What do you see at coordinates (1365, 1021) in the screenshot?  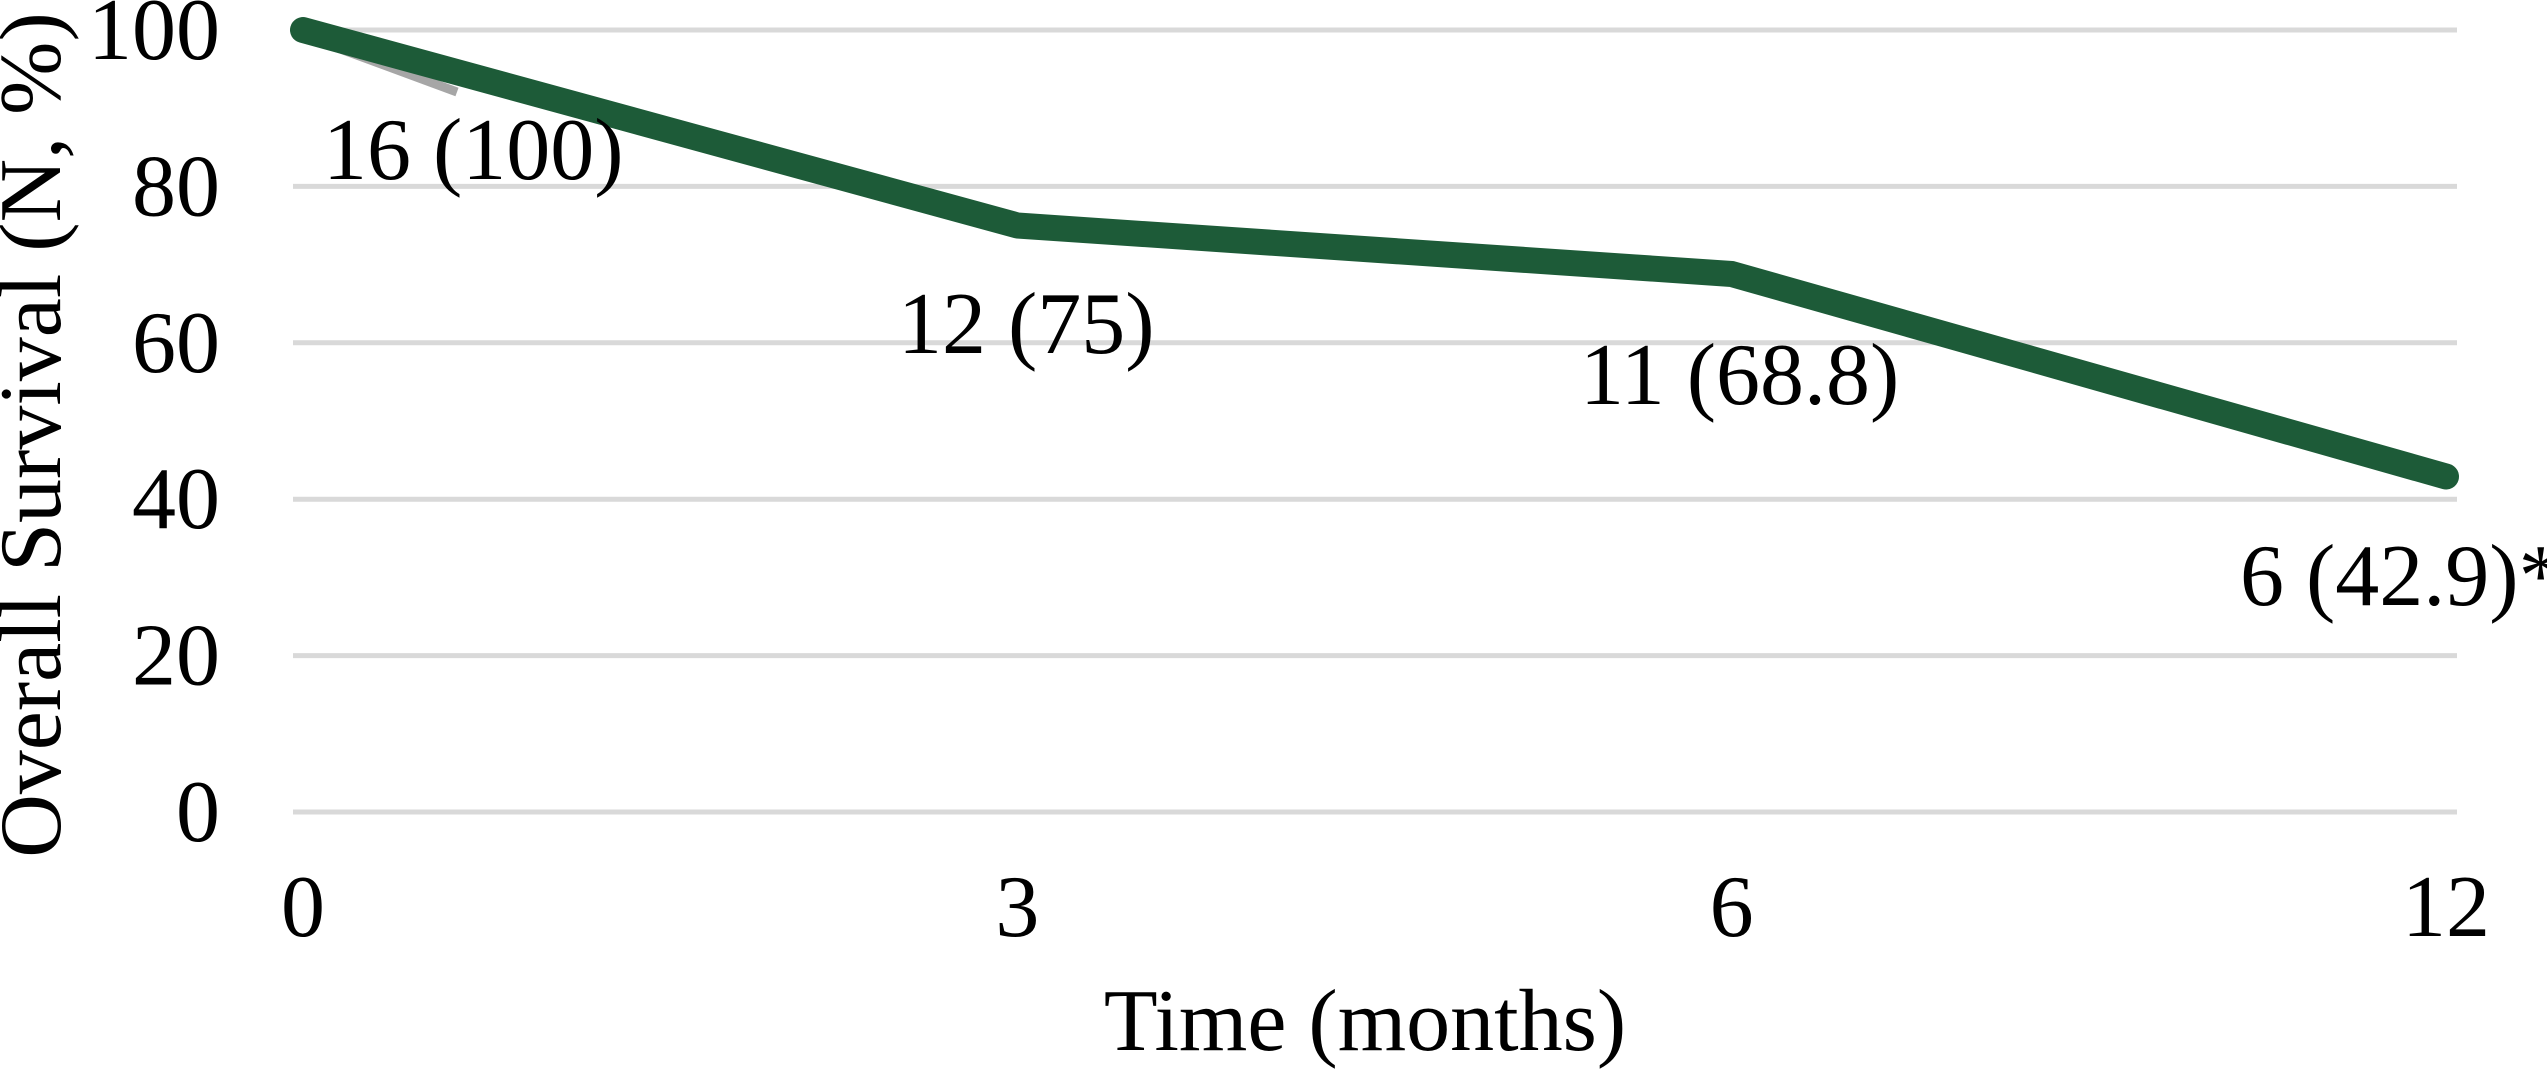 I see `x-axis-title: Time (months)` at bounding box center [1365, 1021].